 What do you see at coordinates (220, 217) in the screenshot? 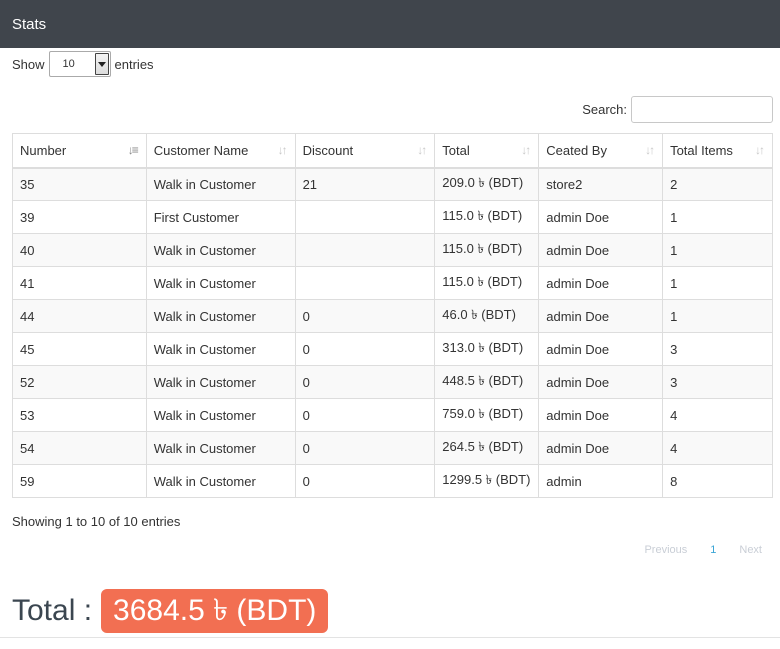
I see `table-cell: First Customer` at bounding box center [220, 217].